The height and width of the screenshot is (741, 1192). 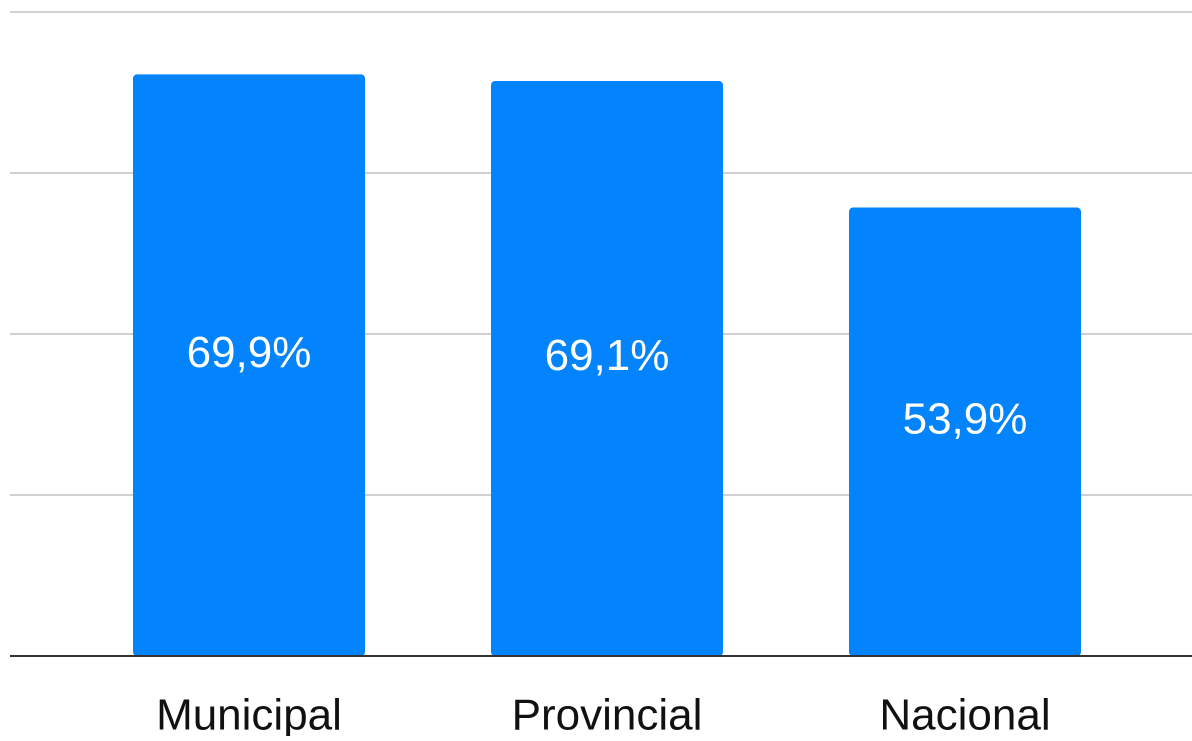 I want to click on data-label: 53,9%, so click(x=965, y=418).